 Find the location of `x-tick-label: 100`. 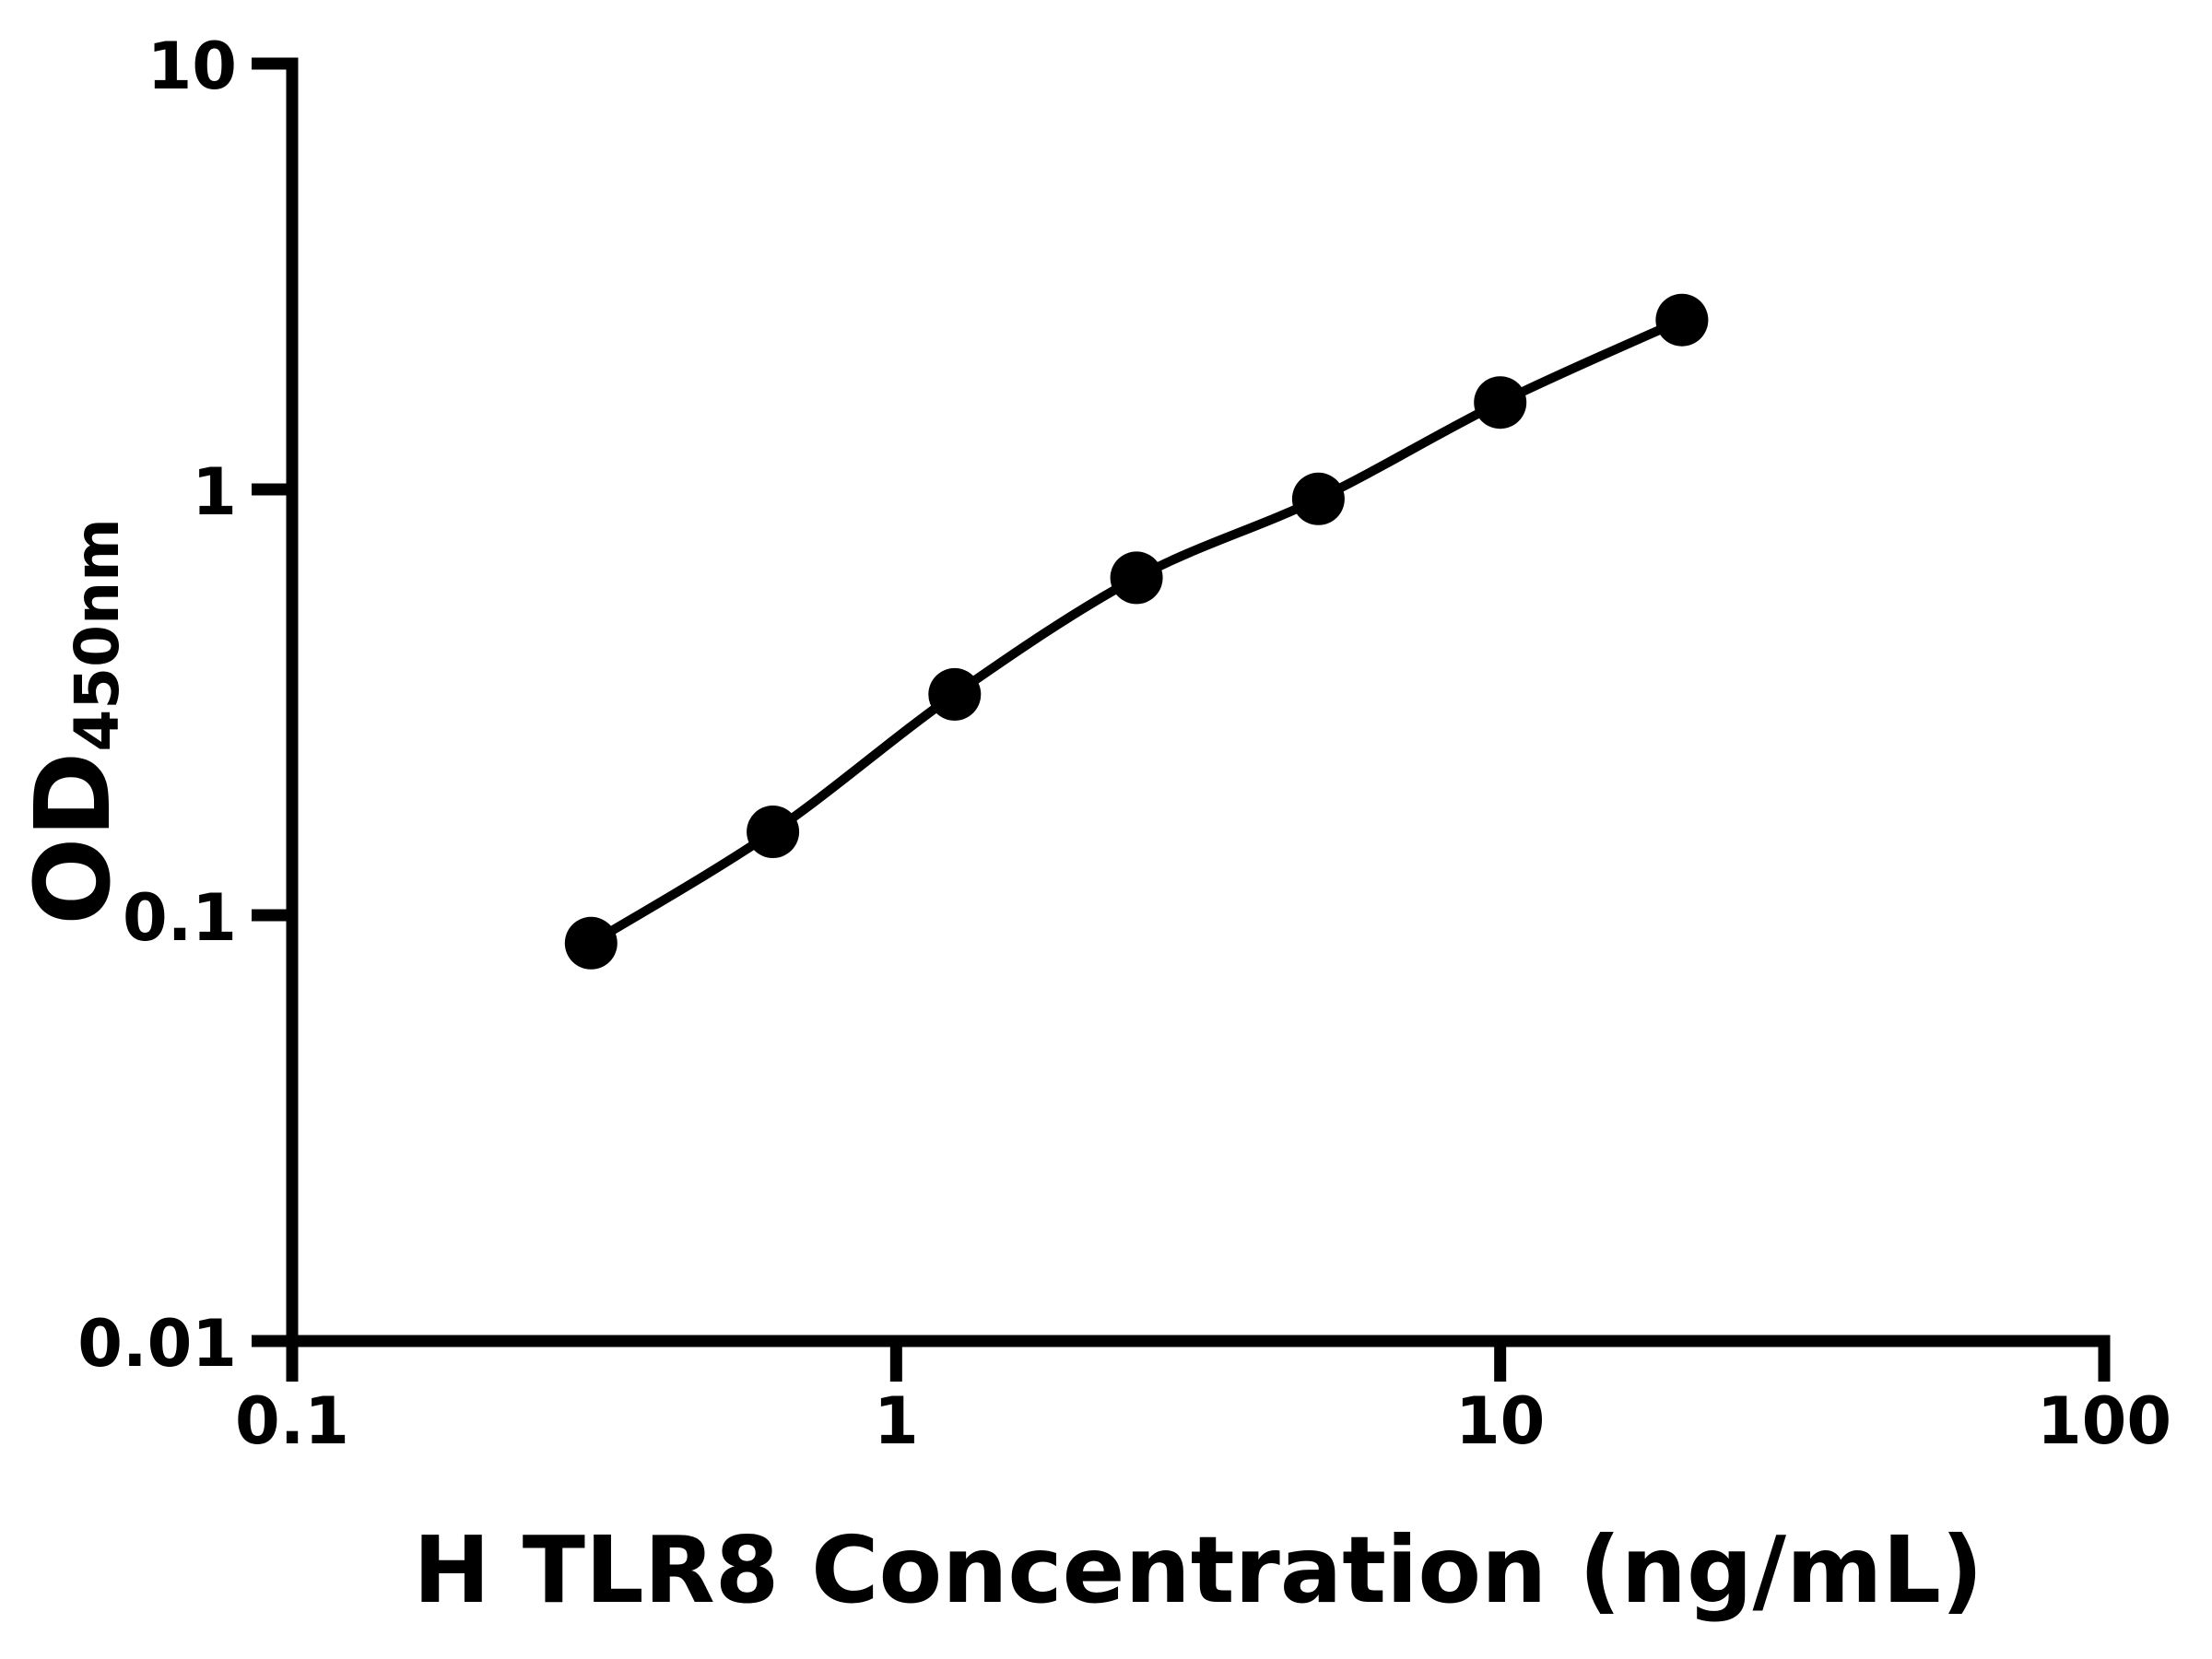

x-tick-label: 100 is located at coordinates (2104, 1421).